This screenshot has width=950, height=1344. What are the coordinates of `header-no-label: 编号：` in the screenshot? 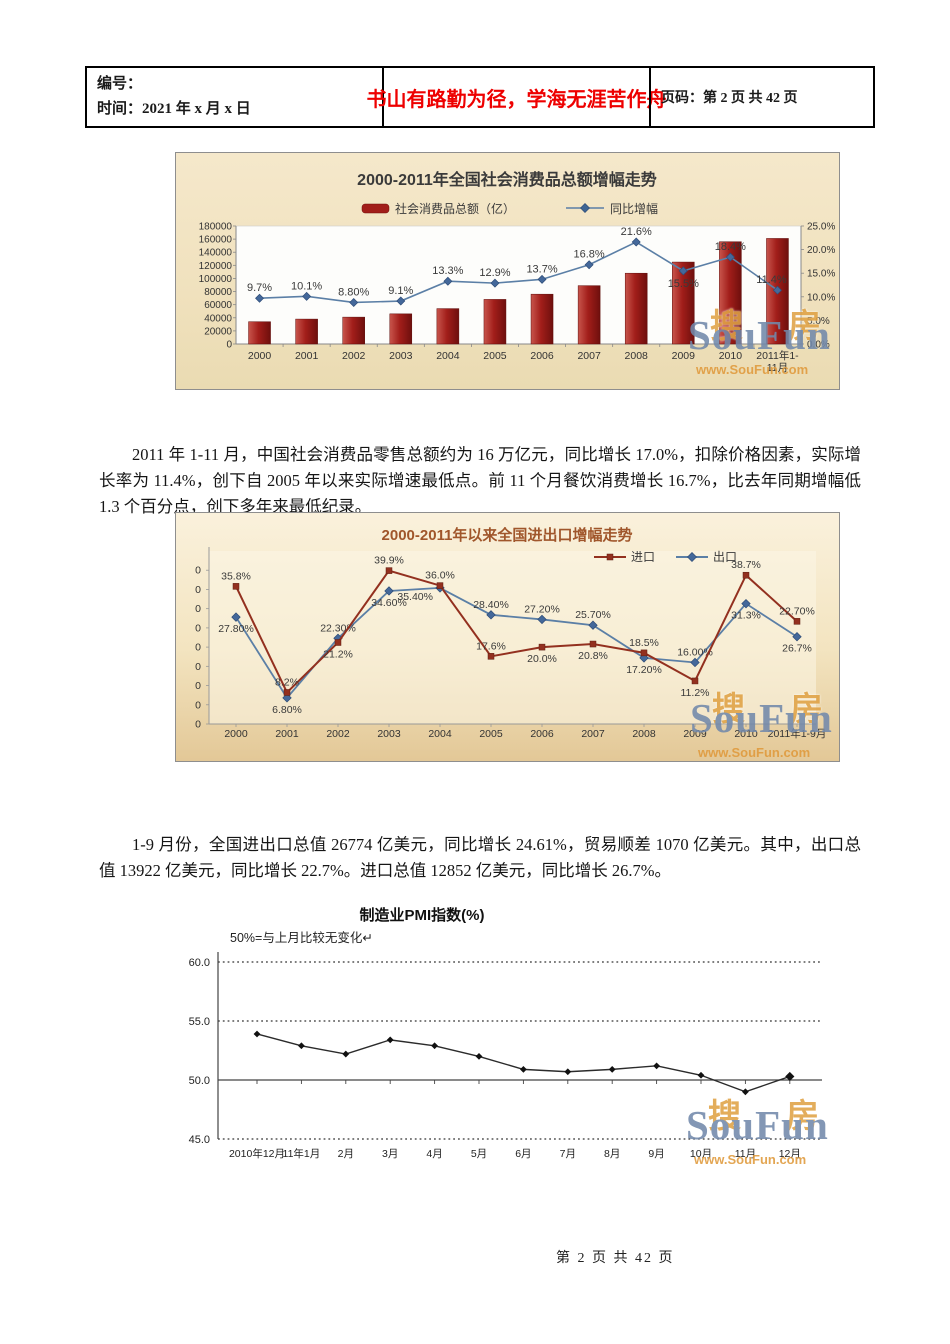 It's located at (120, 84).